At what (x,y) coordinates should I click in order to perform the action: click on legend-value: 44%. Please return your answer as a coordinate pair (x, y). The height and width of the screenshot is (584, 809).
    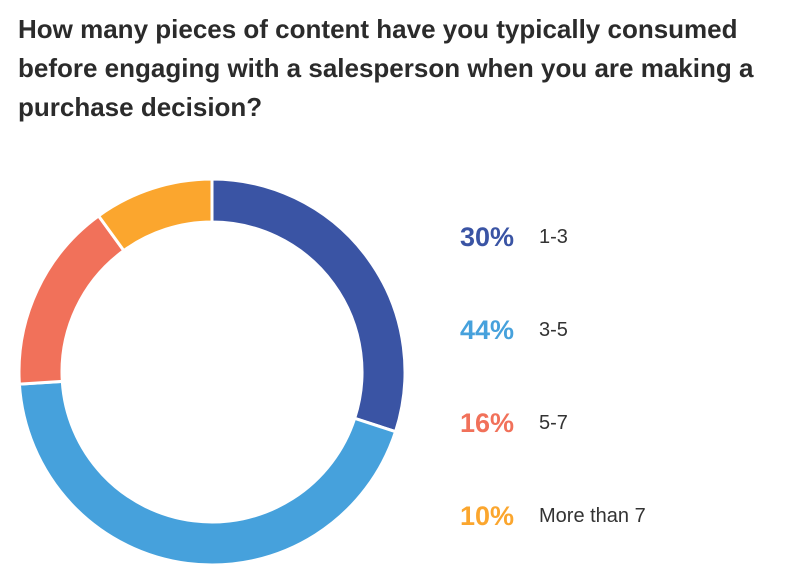
    Looking at the image, I should click on (487, 330).